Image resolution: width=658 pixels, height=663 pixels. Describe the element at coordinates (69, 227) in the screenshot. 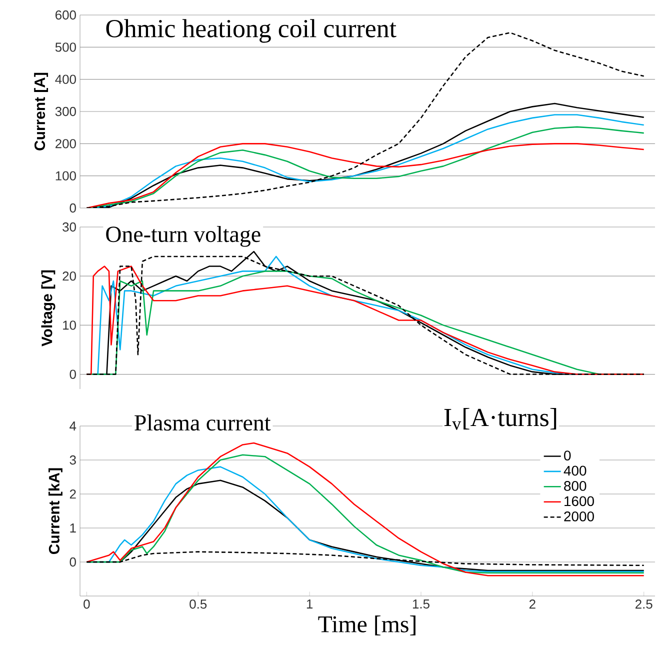

I see `y-tick-label: 30` at that location.